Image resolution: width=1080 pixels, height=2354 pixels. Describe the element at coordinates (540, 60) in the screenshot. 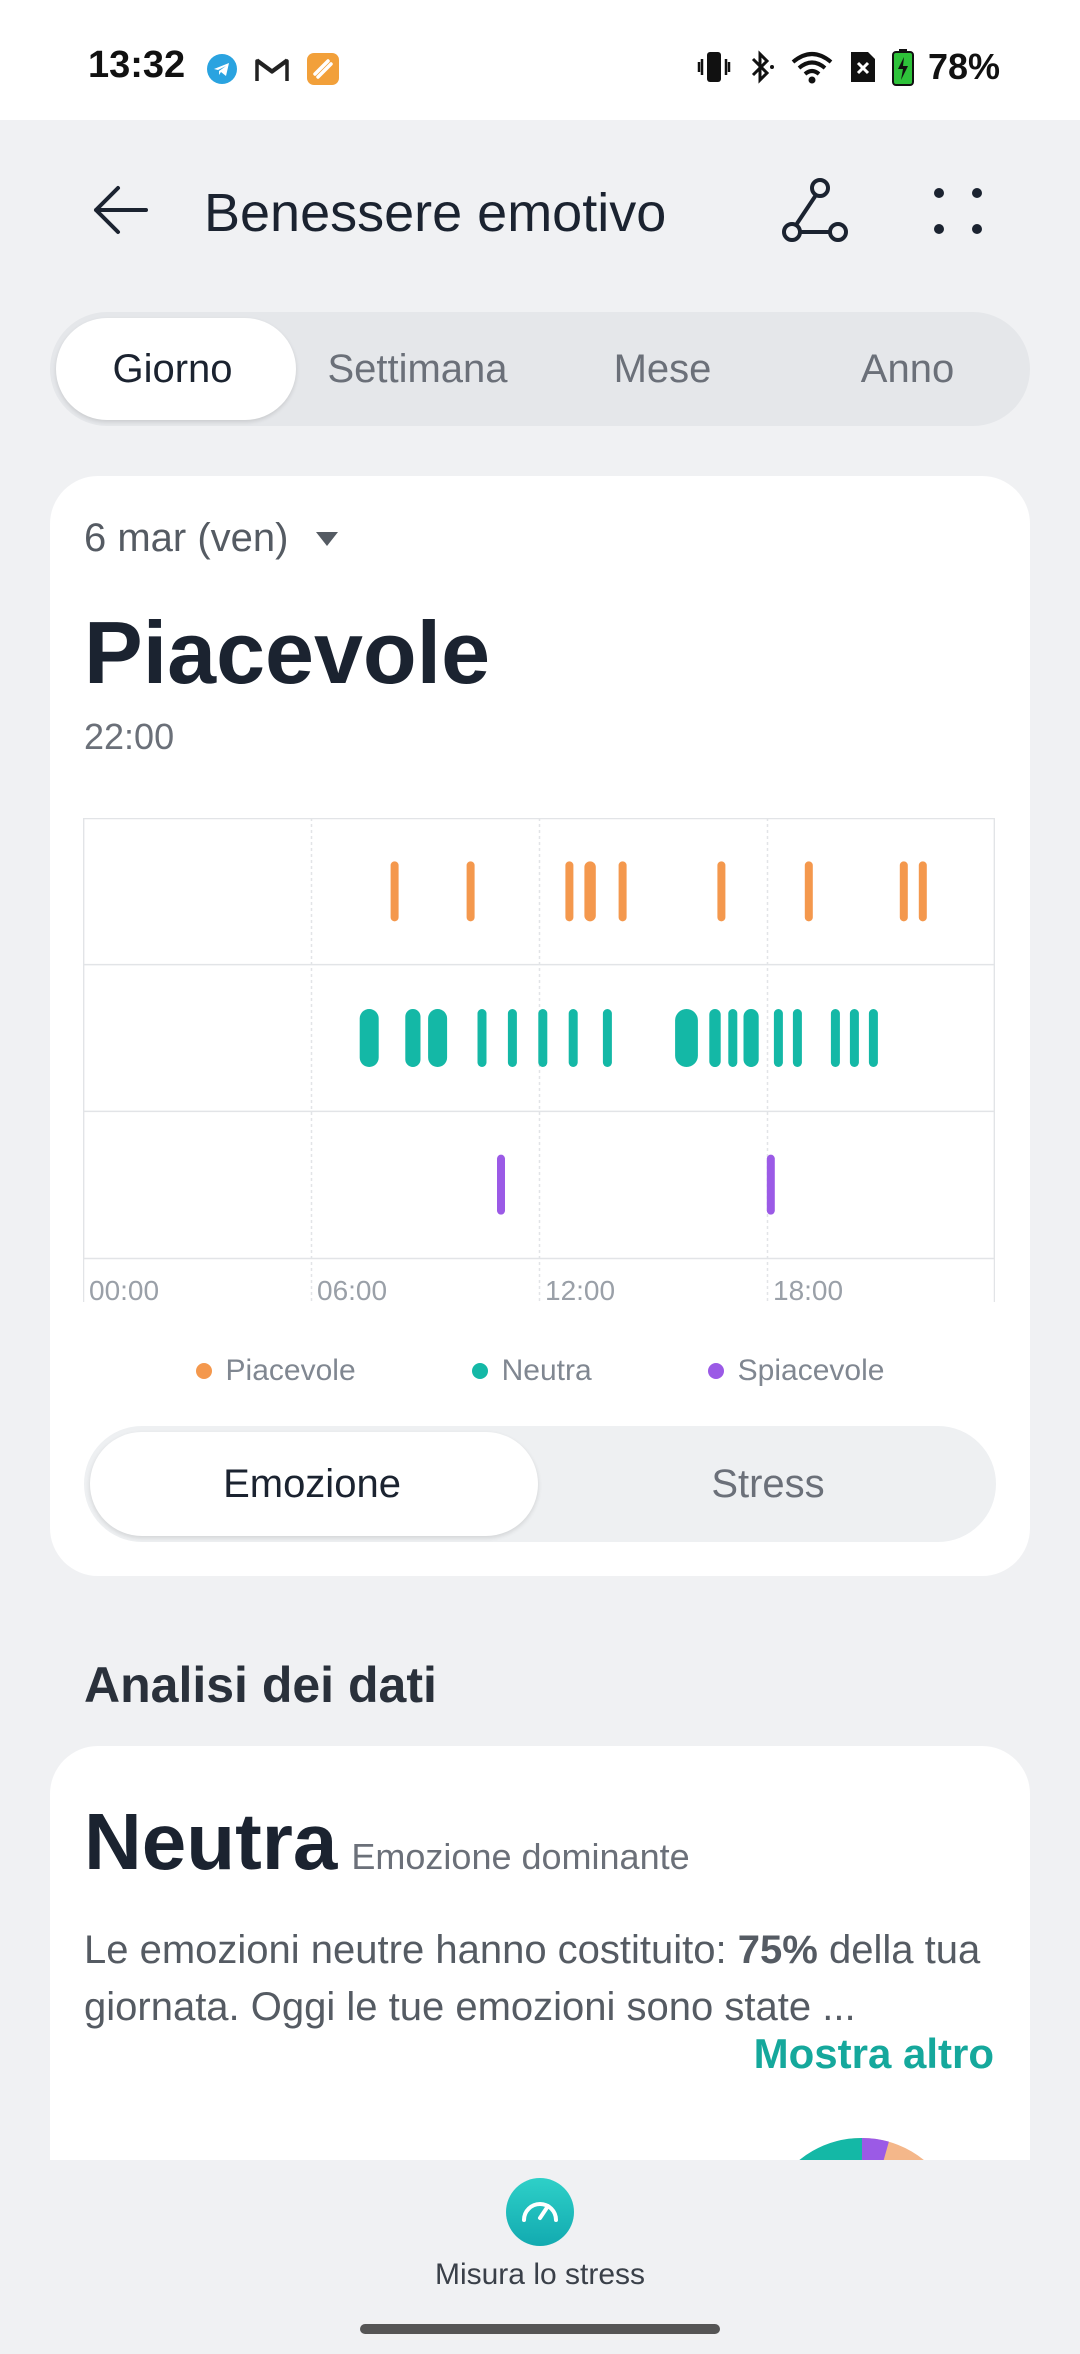

I see `status-bar: 13:32` at that location.